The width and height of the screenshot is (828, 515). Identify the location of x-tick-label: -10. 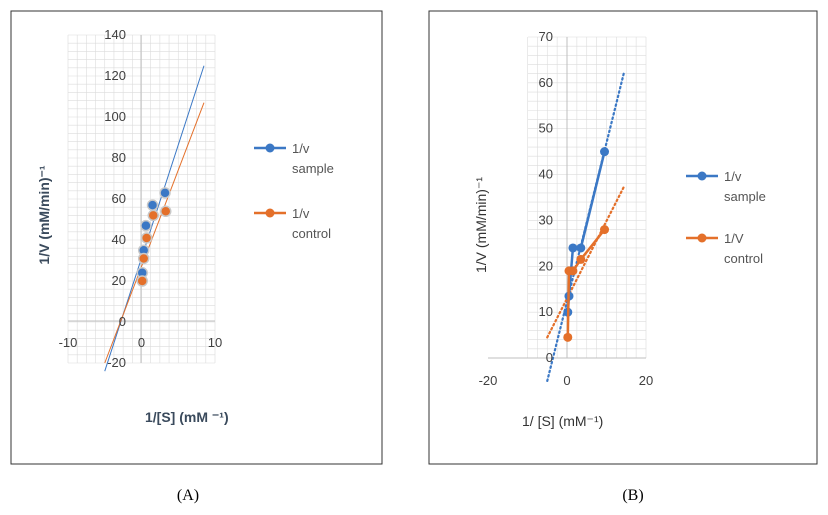
(68, 342).